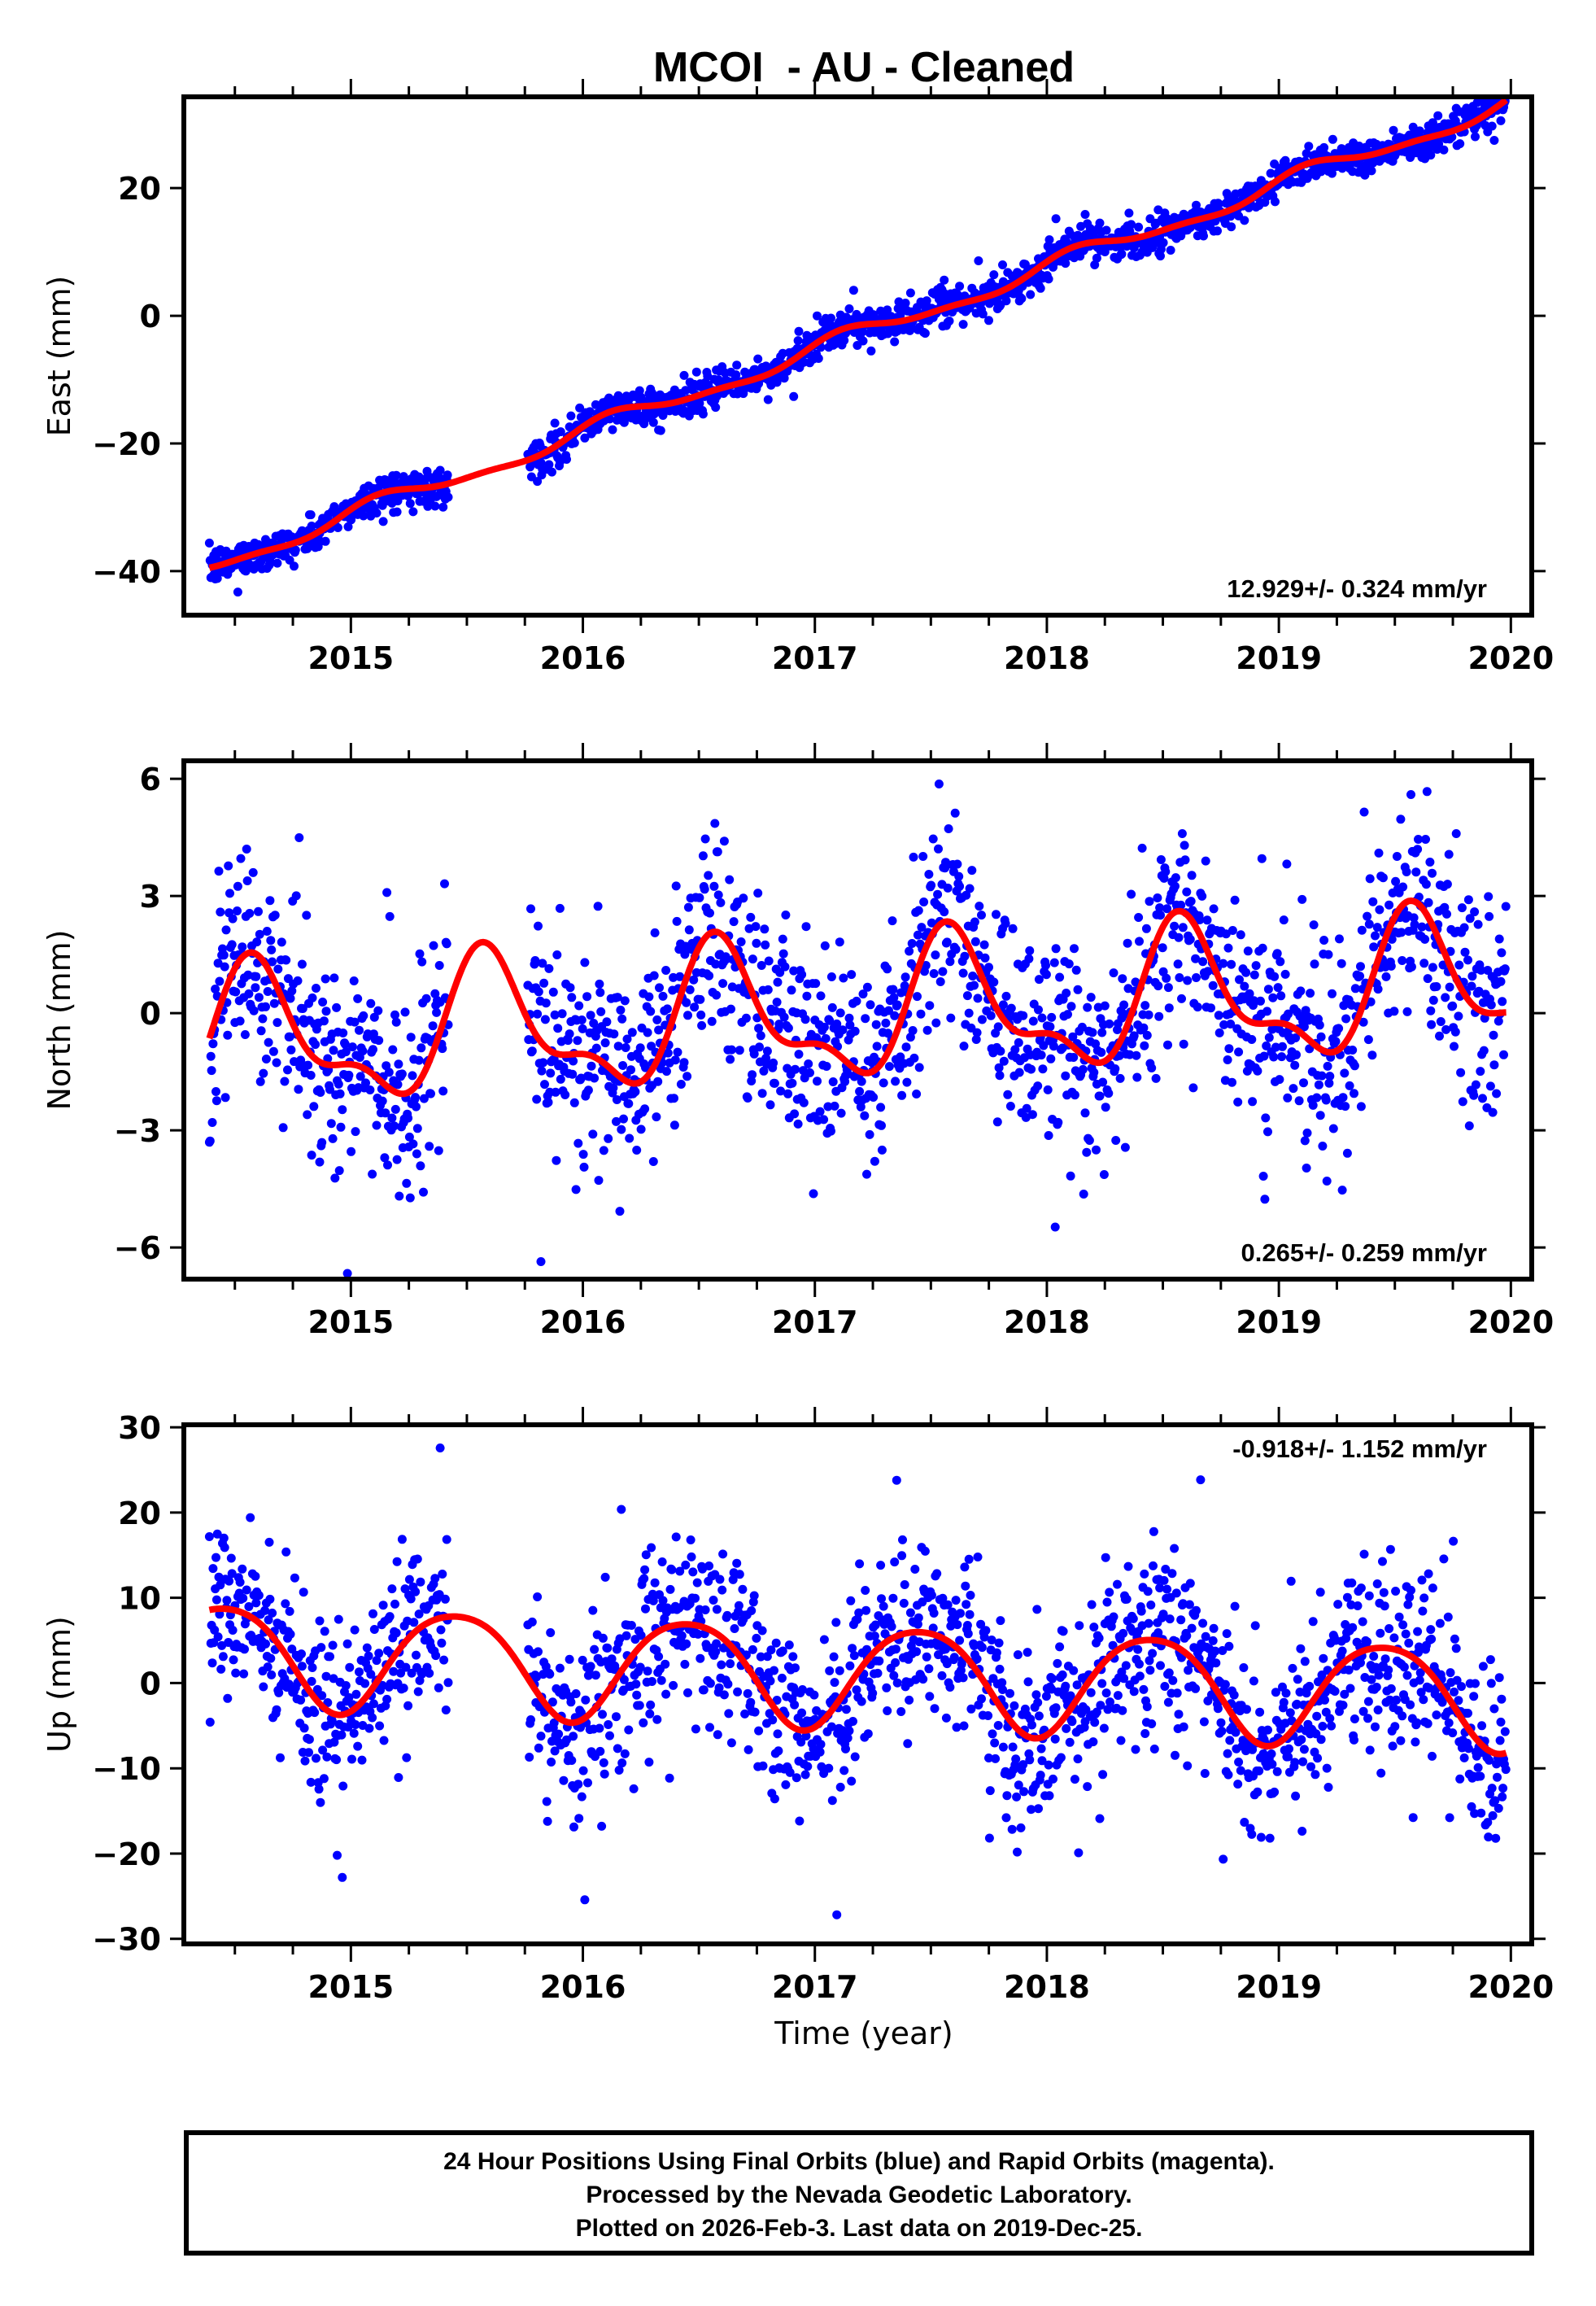 This screenshot has height=2306, width=1596. What do you see at coordinates (139, 189) in the screenshot?
I see `east-y-tick-label: 20` at bounding box center [139, 189].